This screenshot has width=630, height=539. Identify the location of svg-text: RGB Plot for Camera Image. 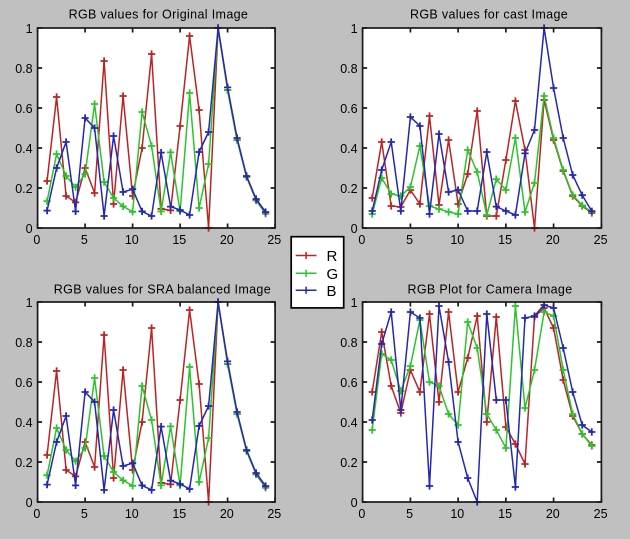
(489, 290).